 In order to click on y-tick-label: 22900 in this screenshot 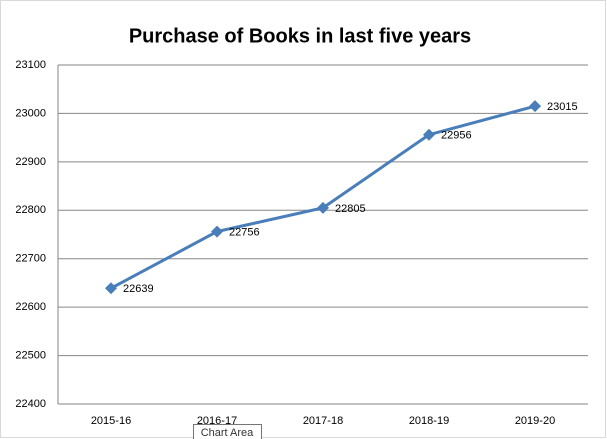, I will do `click(30, 162)`.